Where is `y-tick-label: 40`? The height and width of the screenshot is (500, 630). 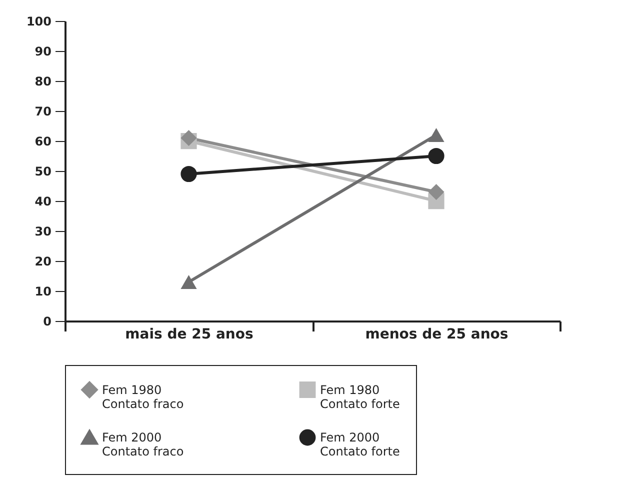
y-tick-label: 40 is located at coordinates (43, 201).